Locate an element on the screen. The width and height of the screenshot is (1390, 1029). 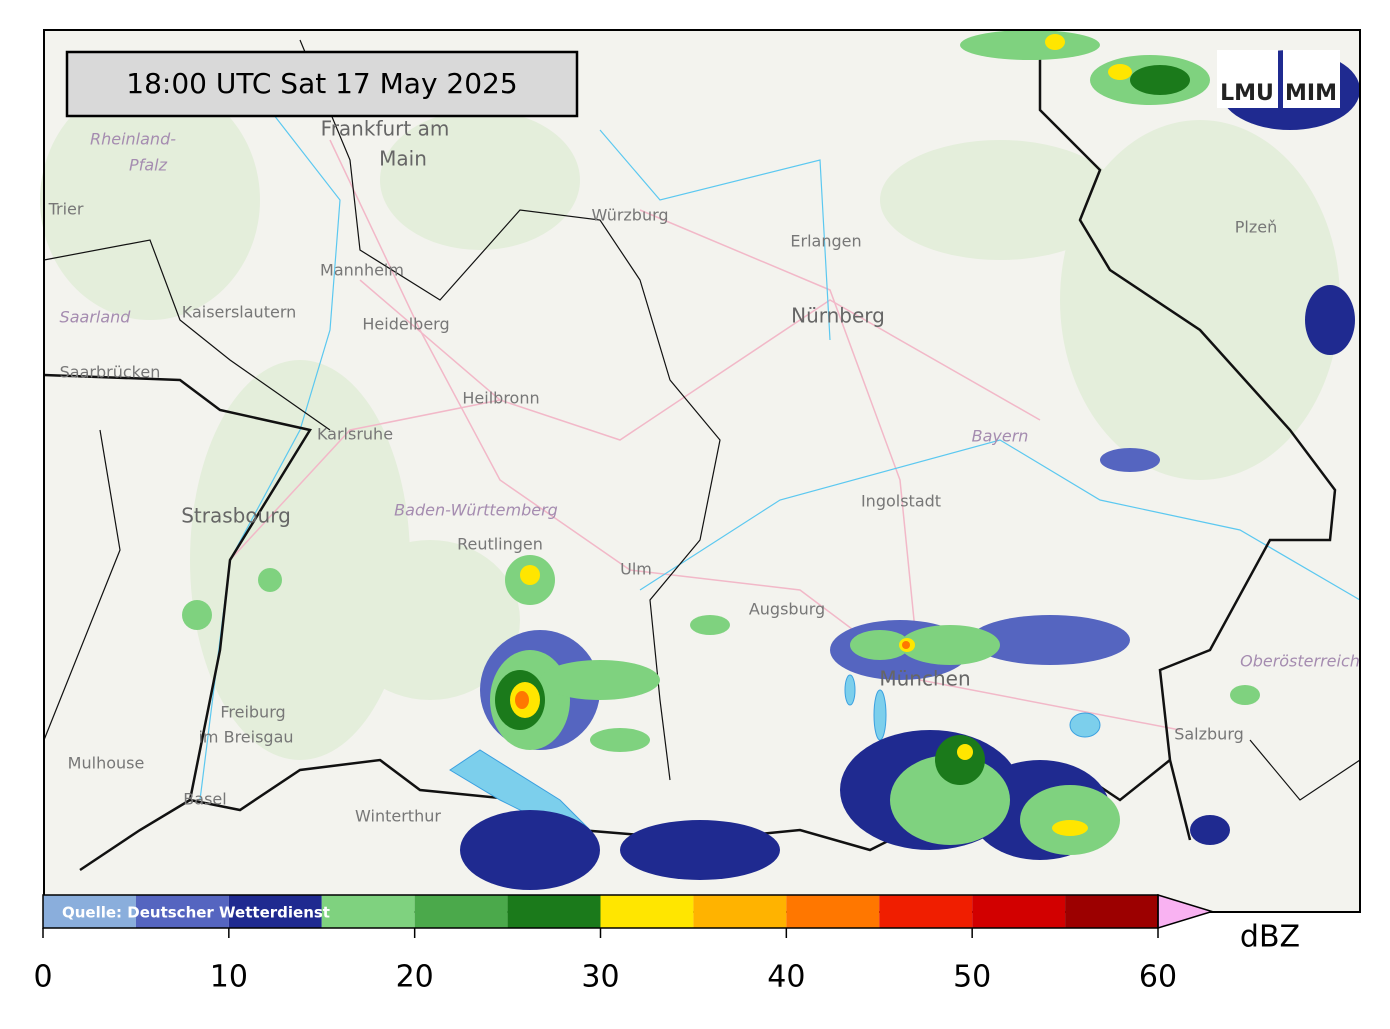
place-label: Oberösterreich is located at coordinates (1300, 661).